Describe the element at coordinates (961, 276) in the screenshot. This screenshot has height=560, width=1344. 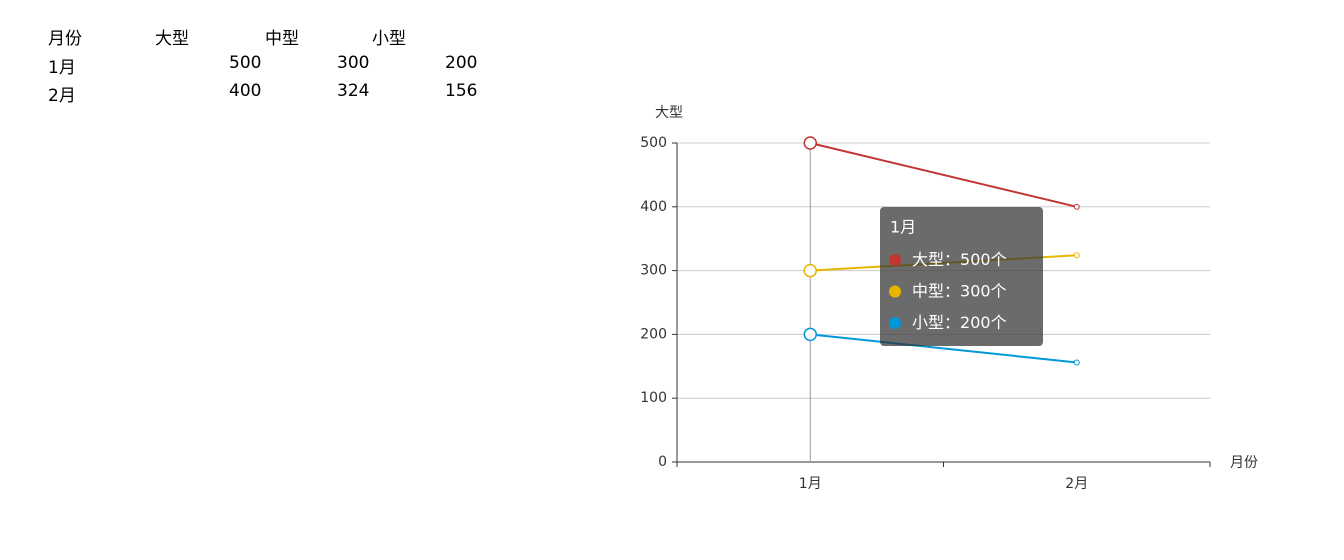
I see `tooltip-box` at that location.